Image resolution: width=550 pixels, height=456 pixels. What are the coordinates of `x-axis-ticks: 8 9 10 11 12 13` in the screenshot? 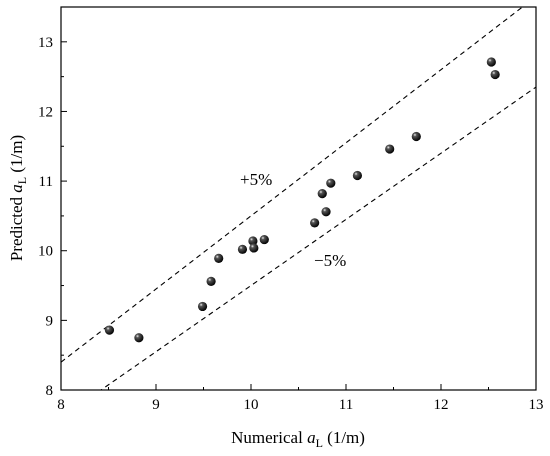 It's located at (300, 398).